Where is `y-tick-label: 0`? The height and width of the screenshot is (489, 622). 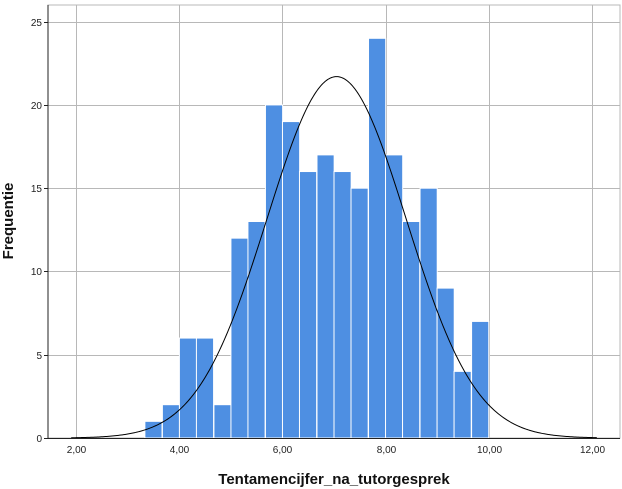
y-tick-label: 0 is located at coordinates (39, 439).